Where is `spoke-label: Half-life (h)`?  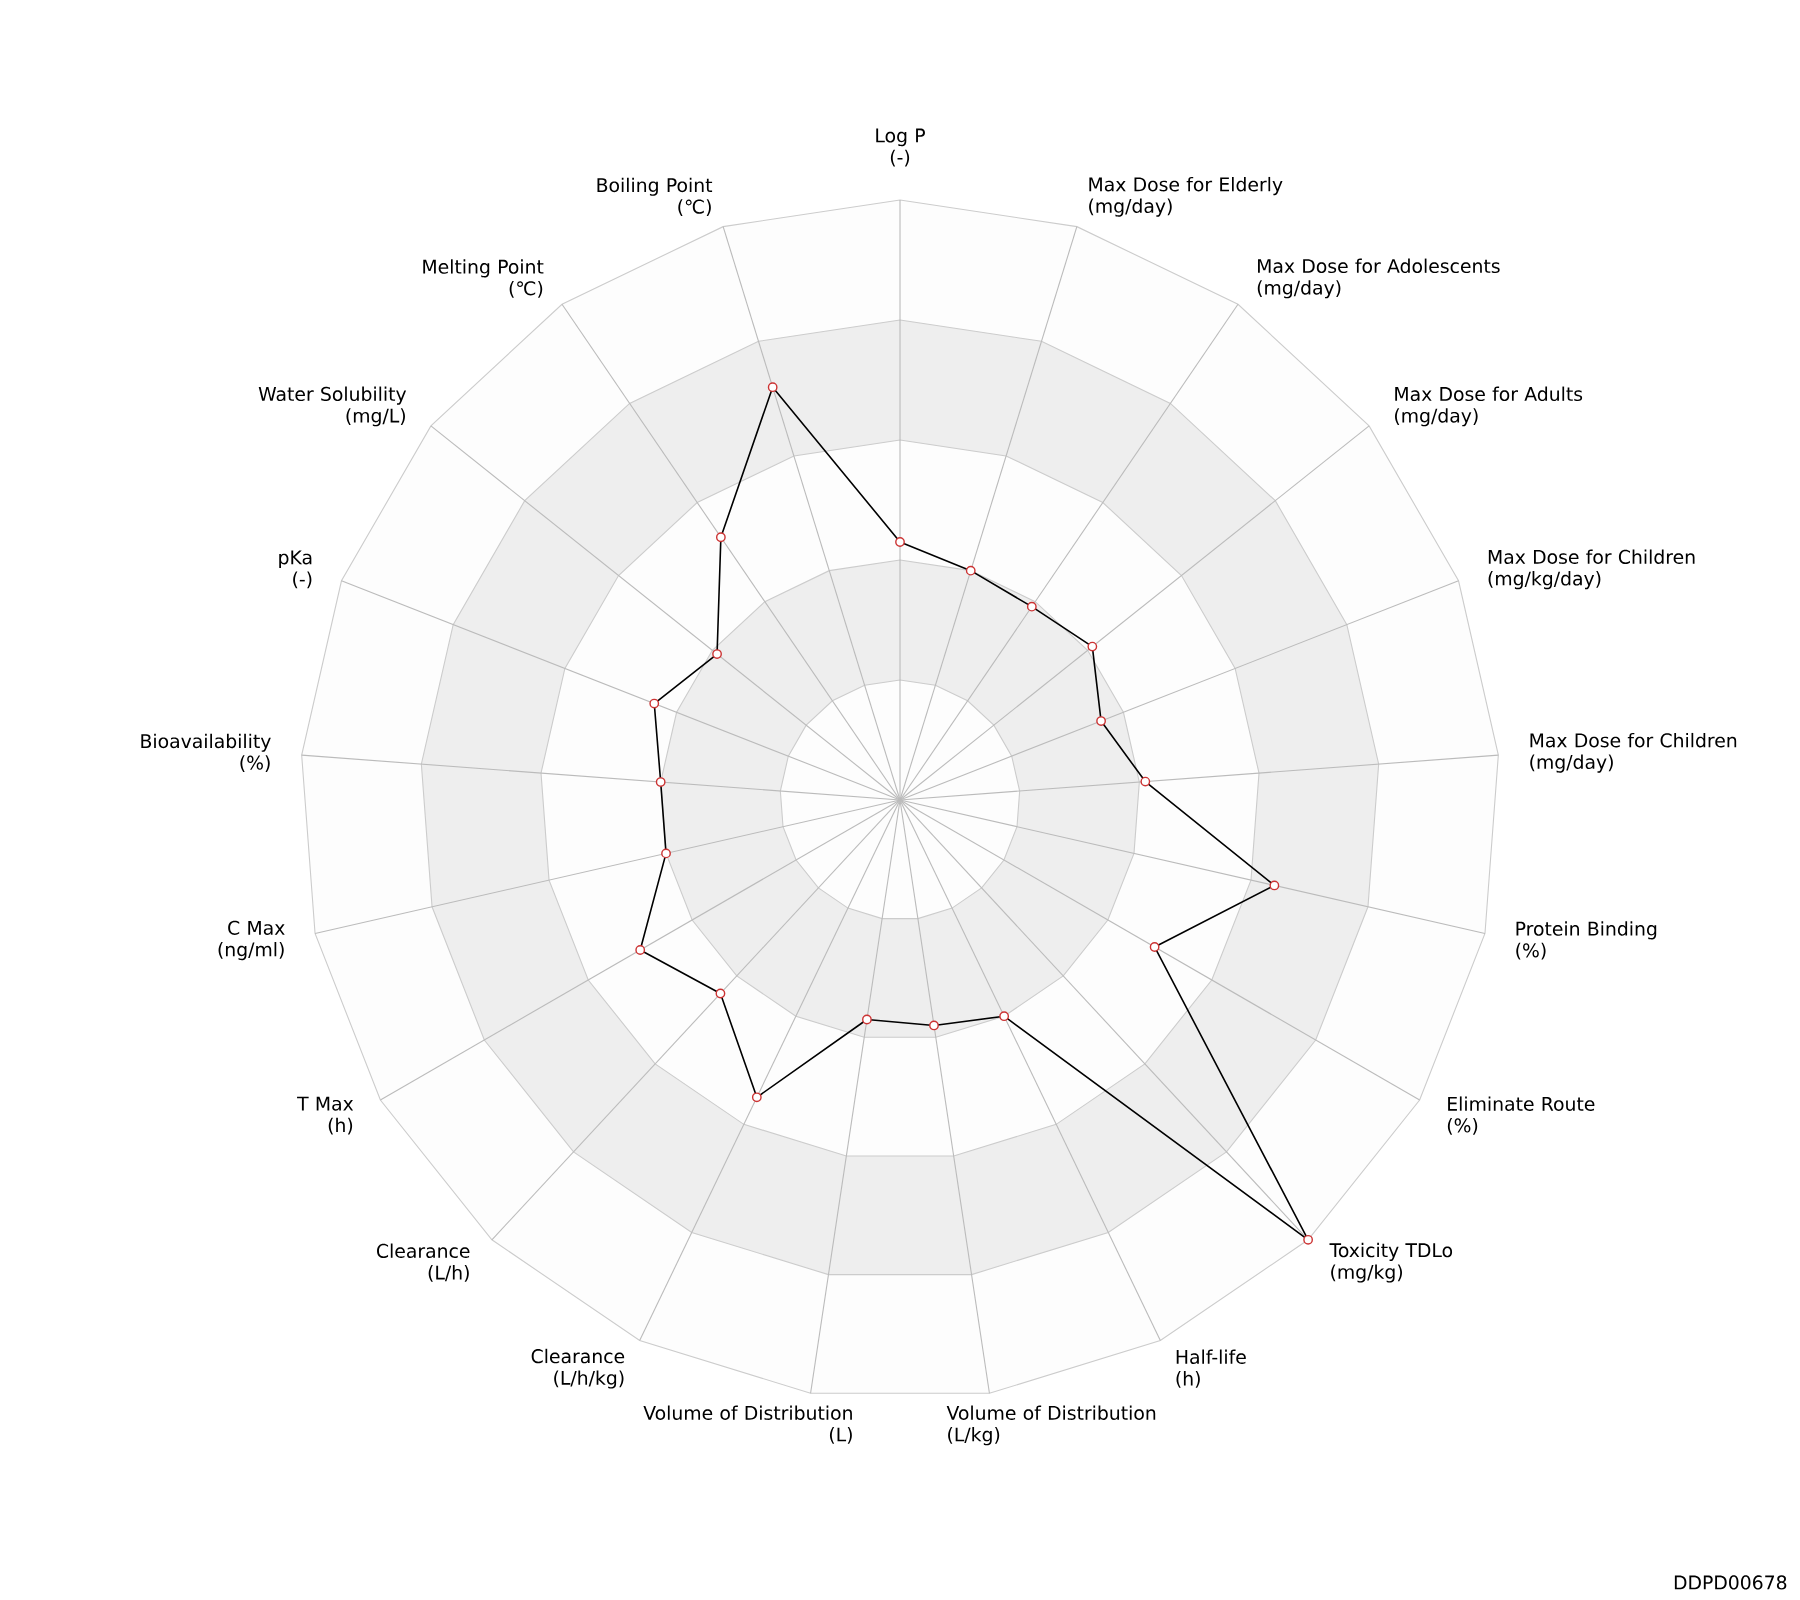 spoke-label: Half-life (h) is located at coordinates (1211, 1368).